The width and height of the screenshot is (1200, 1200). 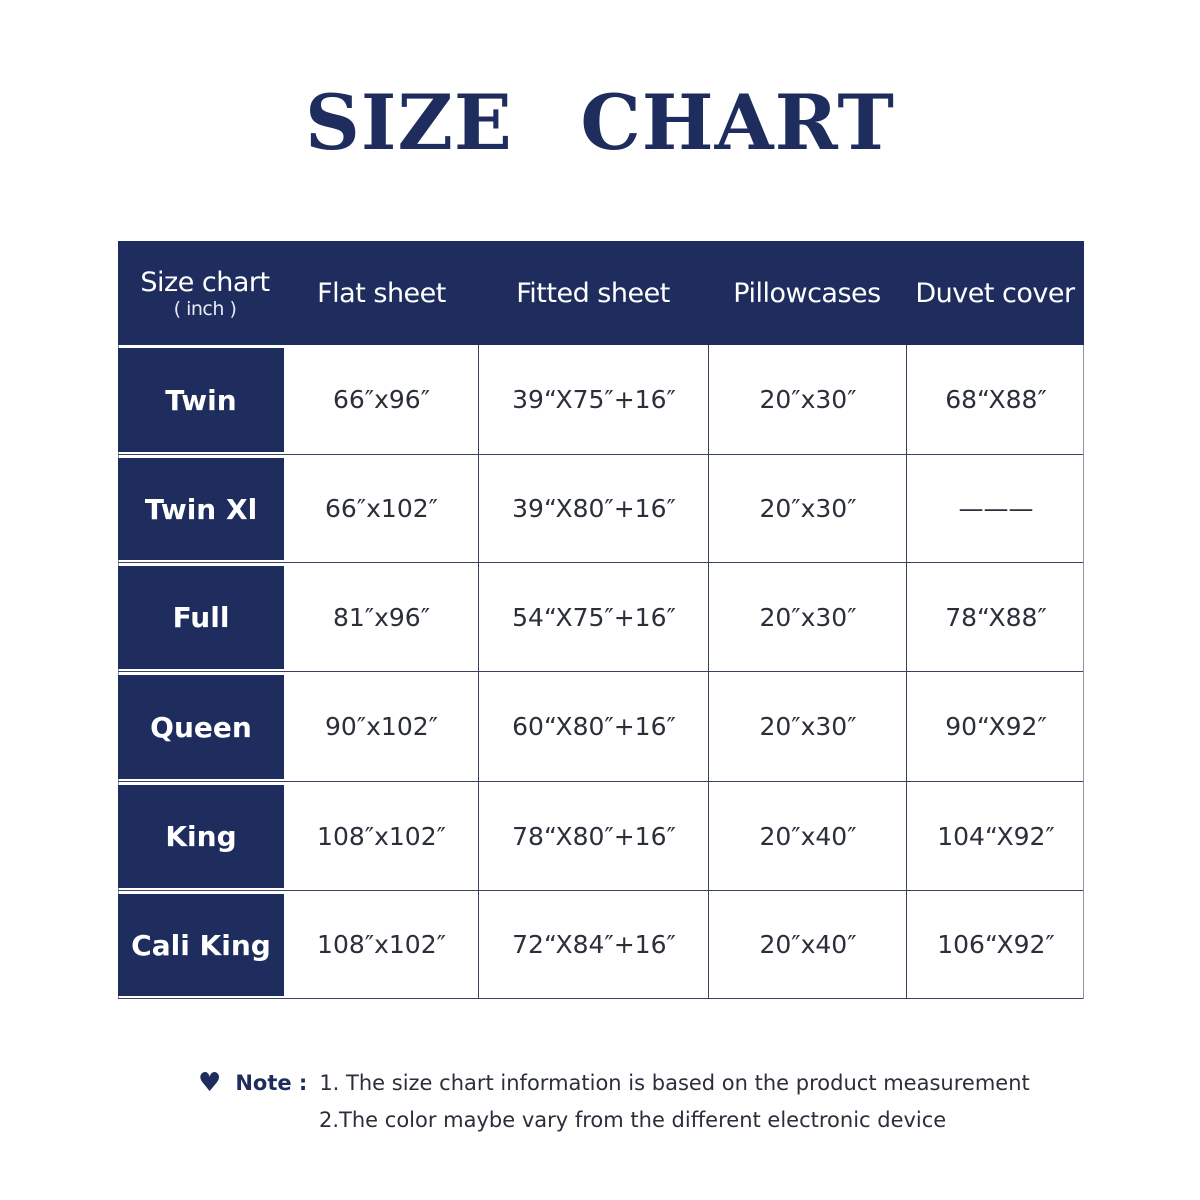 What do you see at coordinates (271, 1083) in the screenshot?
I see `note-label: Note :` at bounding box center [271, 1083].